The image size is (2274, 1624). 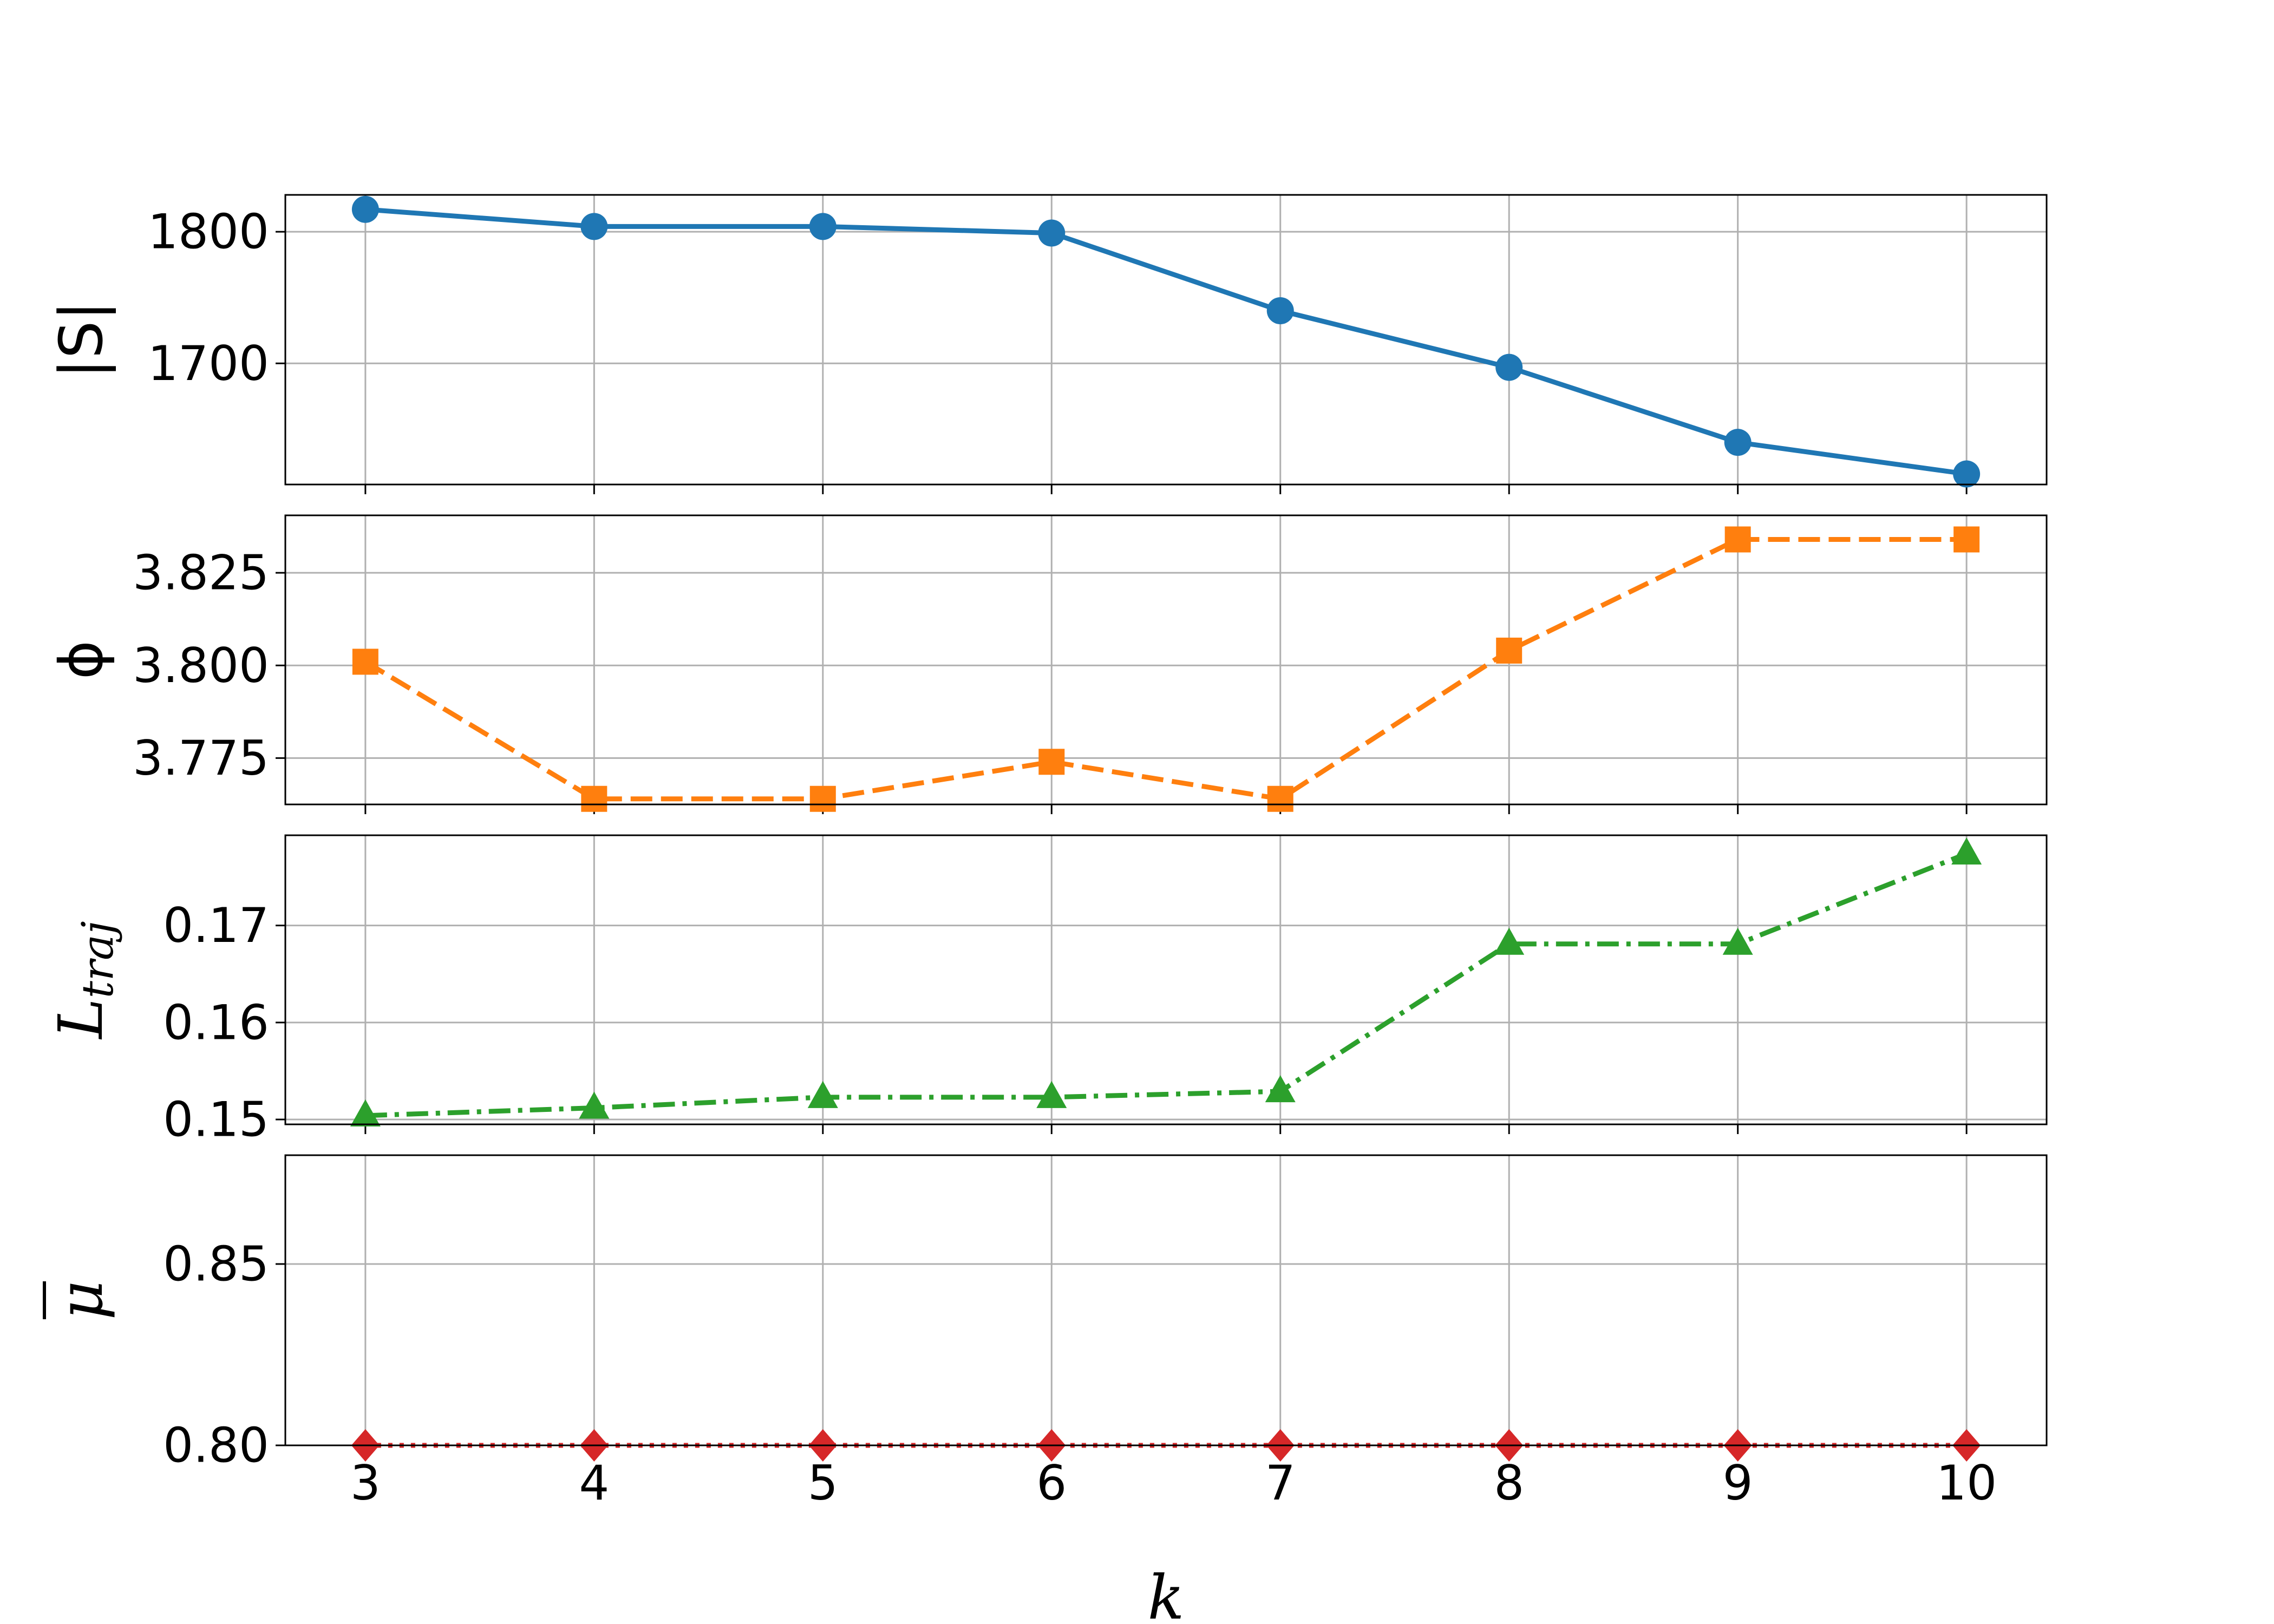 I want to click on y-axis-label: μ, so click(x=81, y=1300).